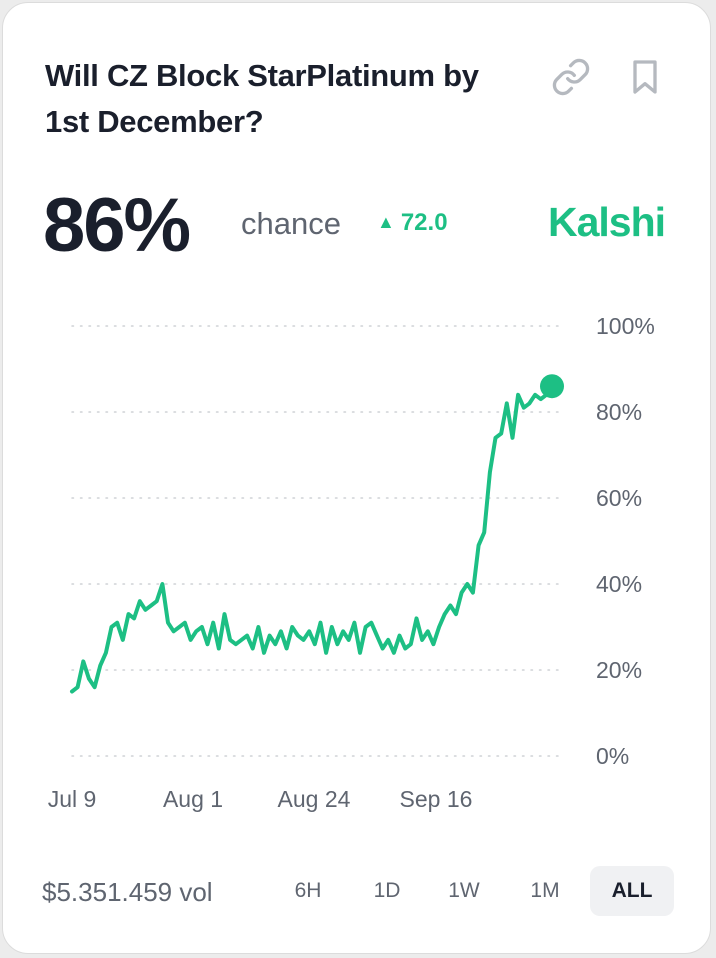 The width and height of the screenshot is (716, 958). I want to click on delta-value: 72.0, so click(424, 222).